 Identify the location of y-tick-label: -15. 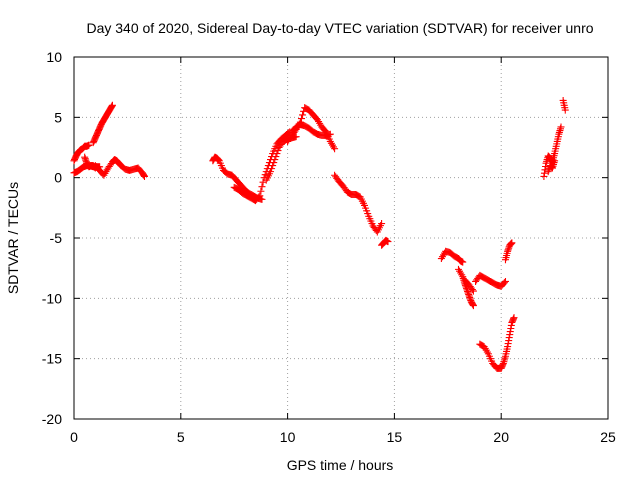
(52, 359).